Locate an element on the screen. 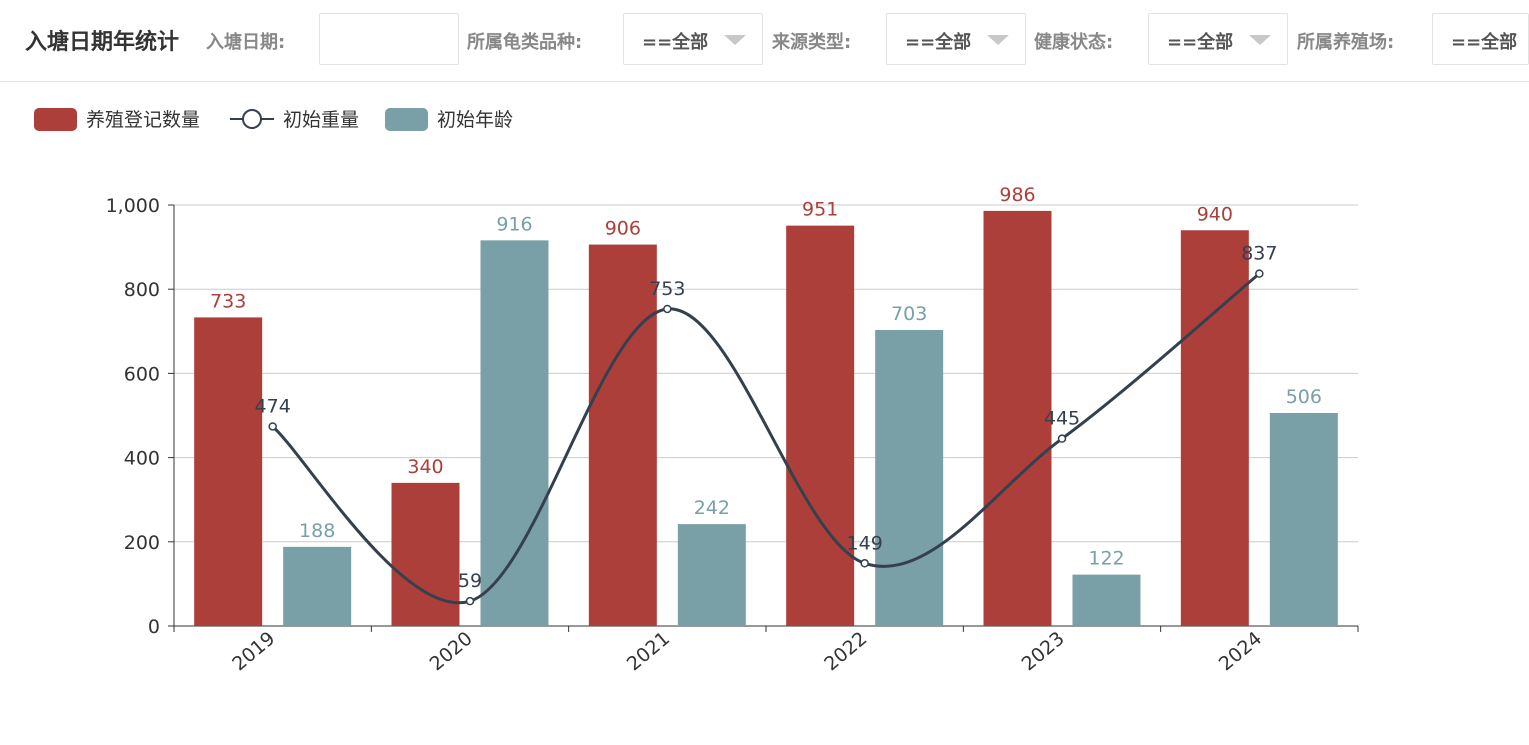  farm-select: ==全部 is located at coordinates (1480, 39).